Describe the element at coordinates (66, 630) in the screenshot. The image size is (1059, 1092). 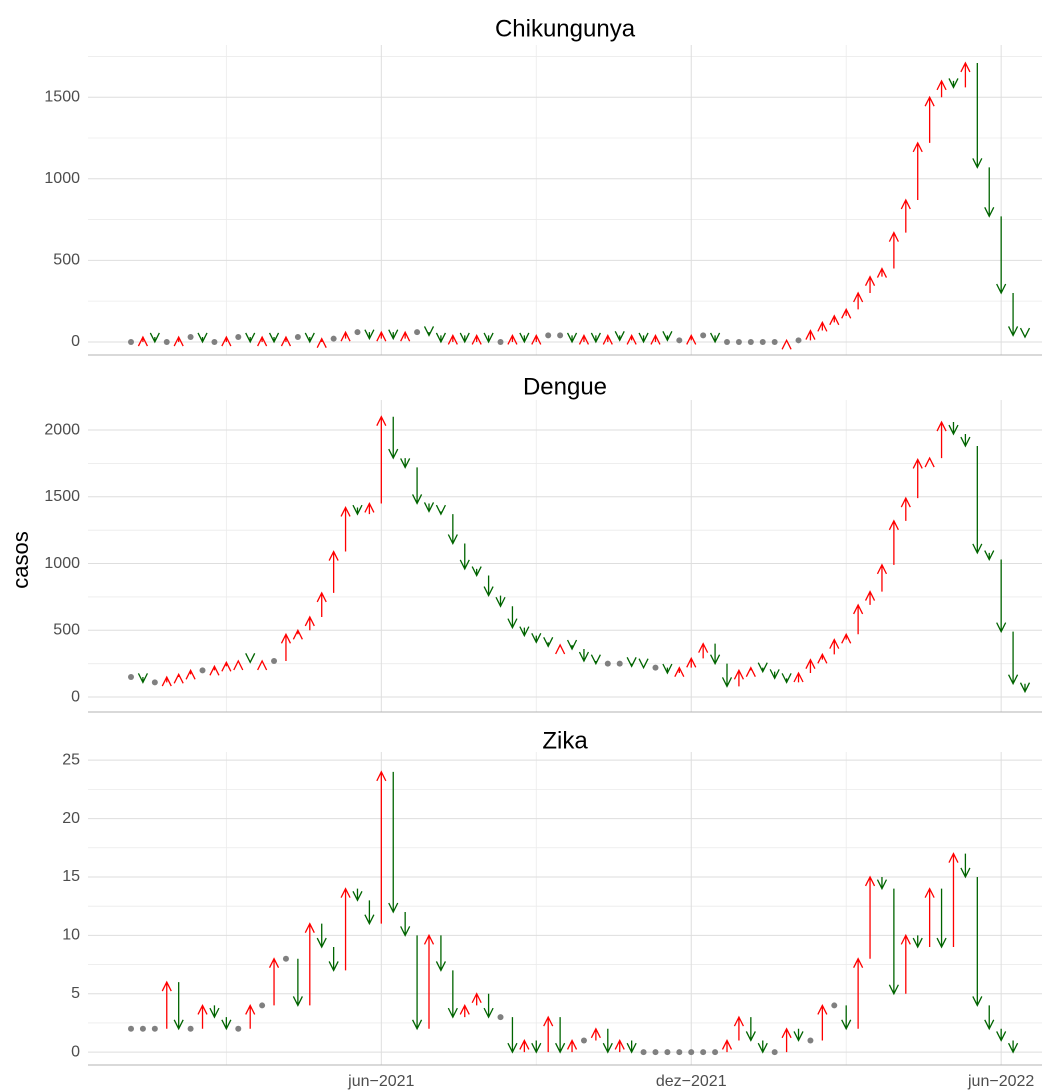
I see `y-tick-label: 500` at that location.